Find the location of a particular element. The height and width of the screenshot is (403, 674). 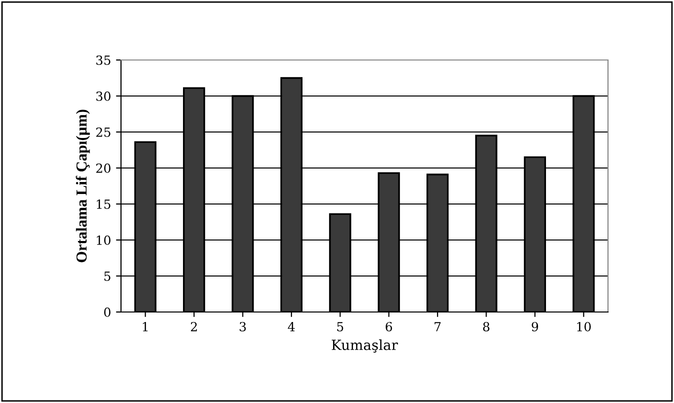

y-tick-label: 10 is located at coordinates (103, 240).